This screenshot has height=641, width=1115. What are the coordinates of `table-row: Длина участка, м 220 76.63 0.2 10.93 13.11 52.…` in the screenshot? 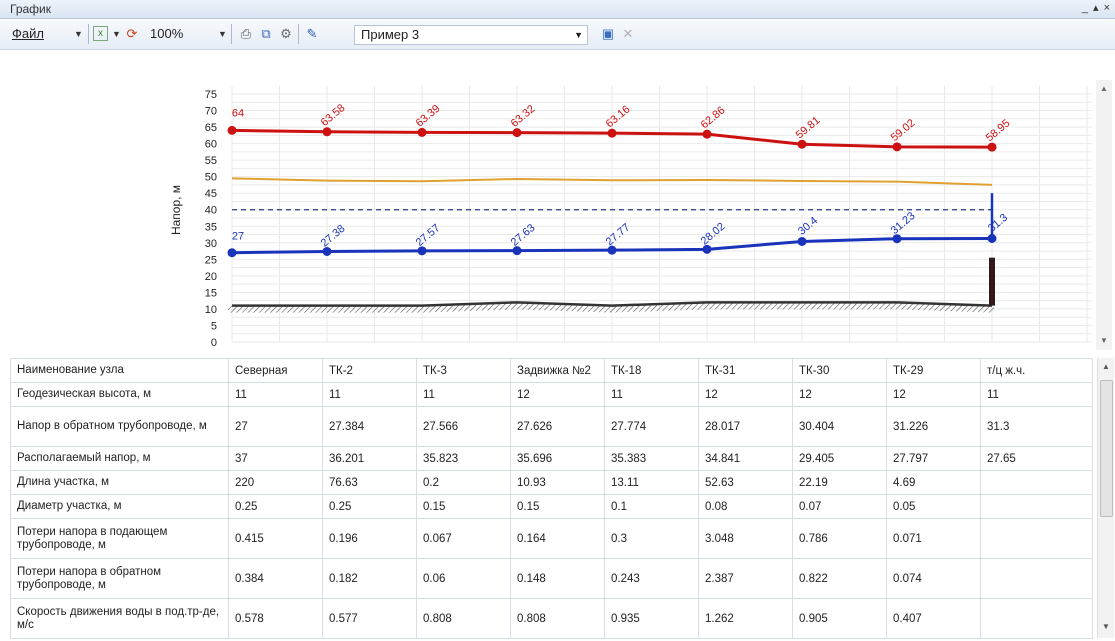 It's located at (551, 482).